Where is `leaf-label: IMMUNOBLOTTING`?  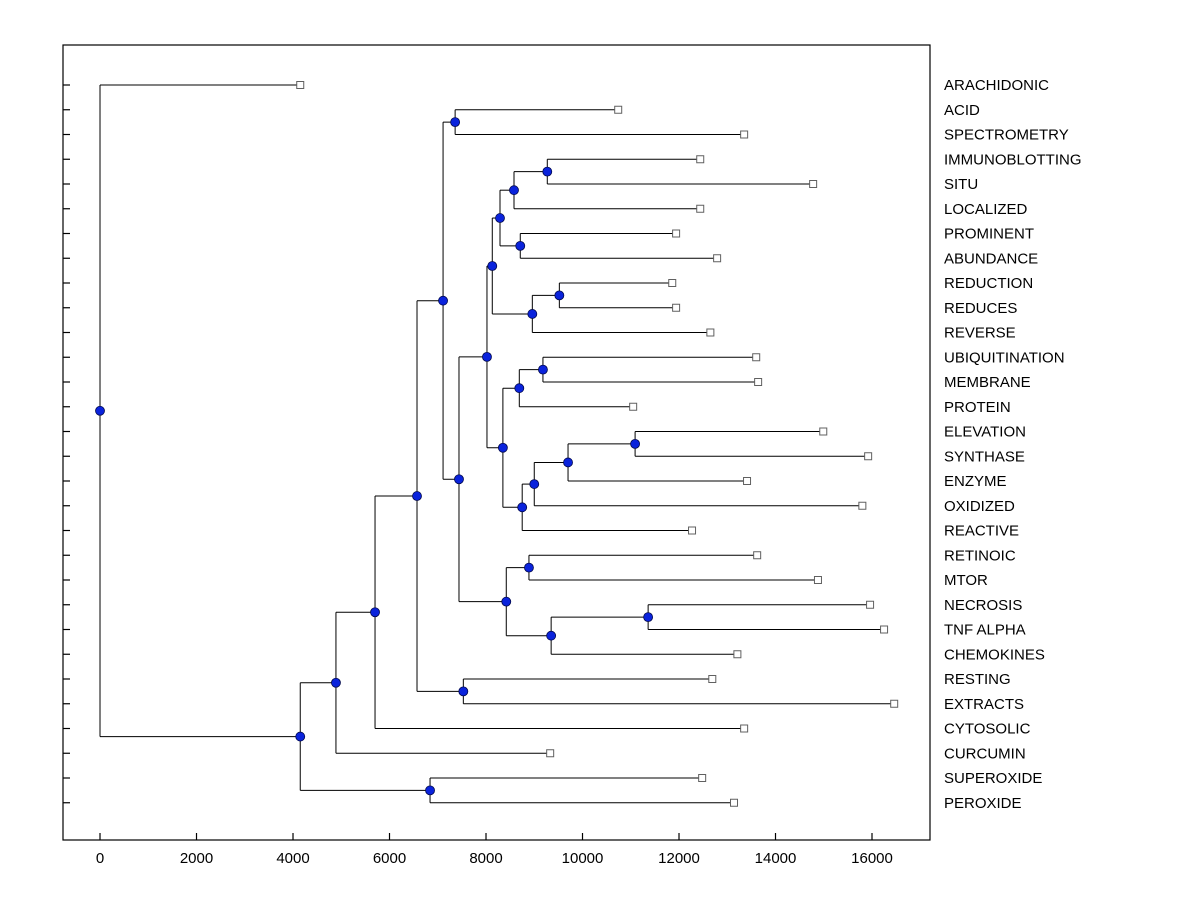
leaf-label: IMMUNOBLOTTING is located at coordinates (1013, 159).